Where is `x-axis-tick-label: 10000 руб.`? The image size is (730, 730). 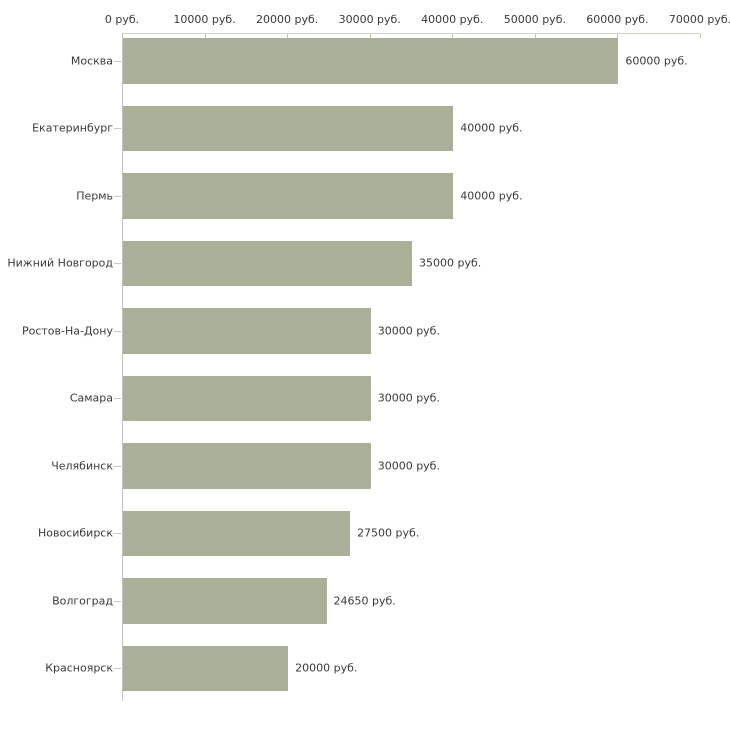 x-axis-tick-label: 10000 руб. is located at coordinates (204, 19).